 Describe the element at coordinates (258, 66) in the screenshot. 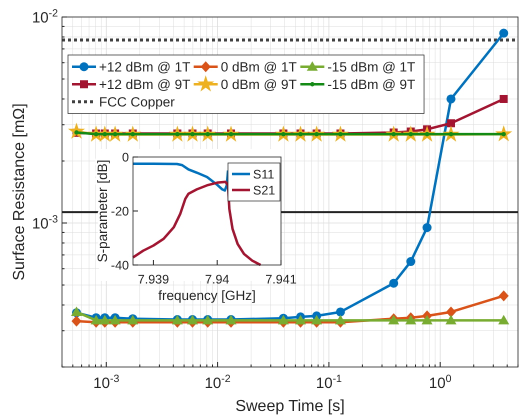

I see `legend-label: 0 dBm @ 1T` at that location.